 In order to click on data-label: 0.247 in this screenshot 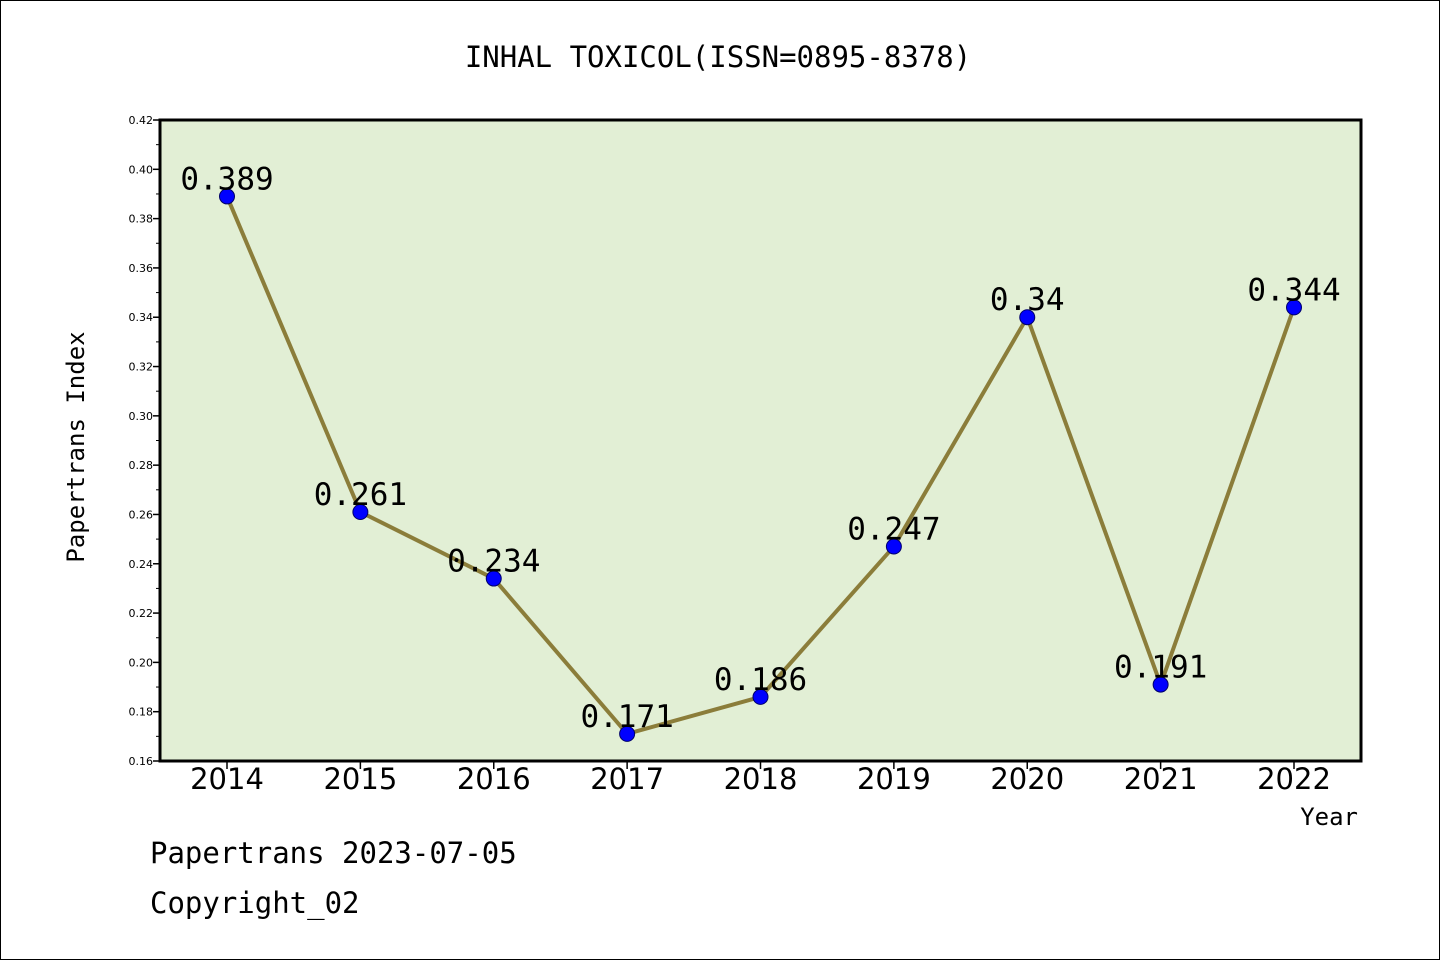, I will do `click(893, 530)`.